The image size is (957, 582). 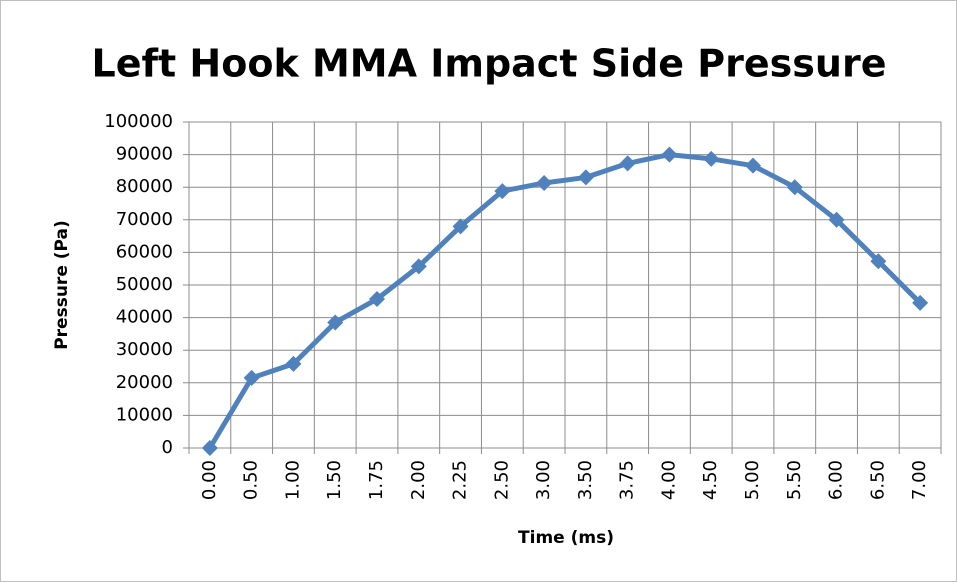 What do you see at coordinates (167, 447) in the screenshot?
I see `y-tick-label: 0` at bounding box center [167, 447].